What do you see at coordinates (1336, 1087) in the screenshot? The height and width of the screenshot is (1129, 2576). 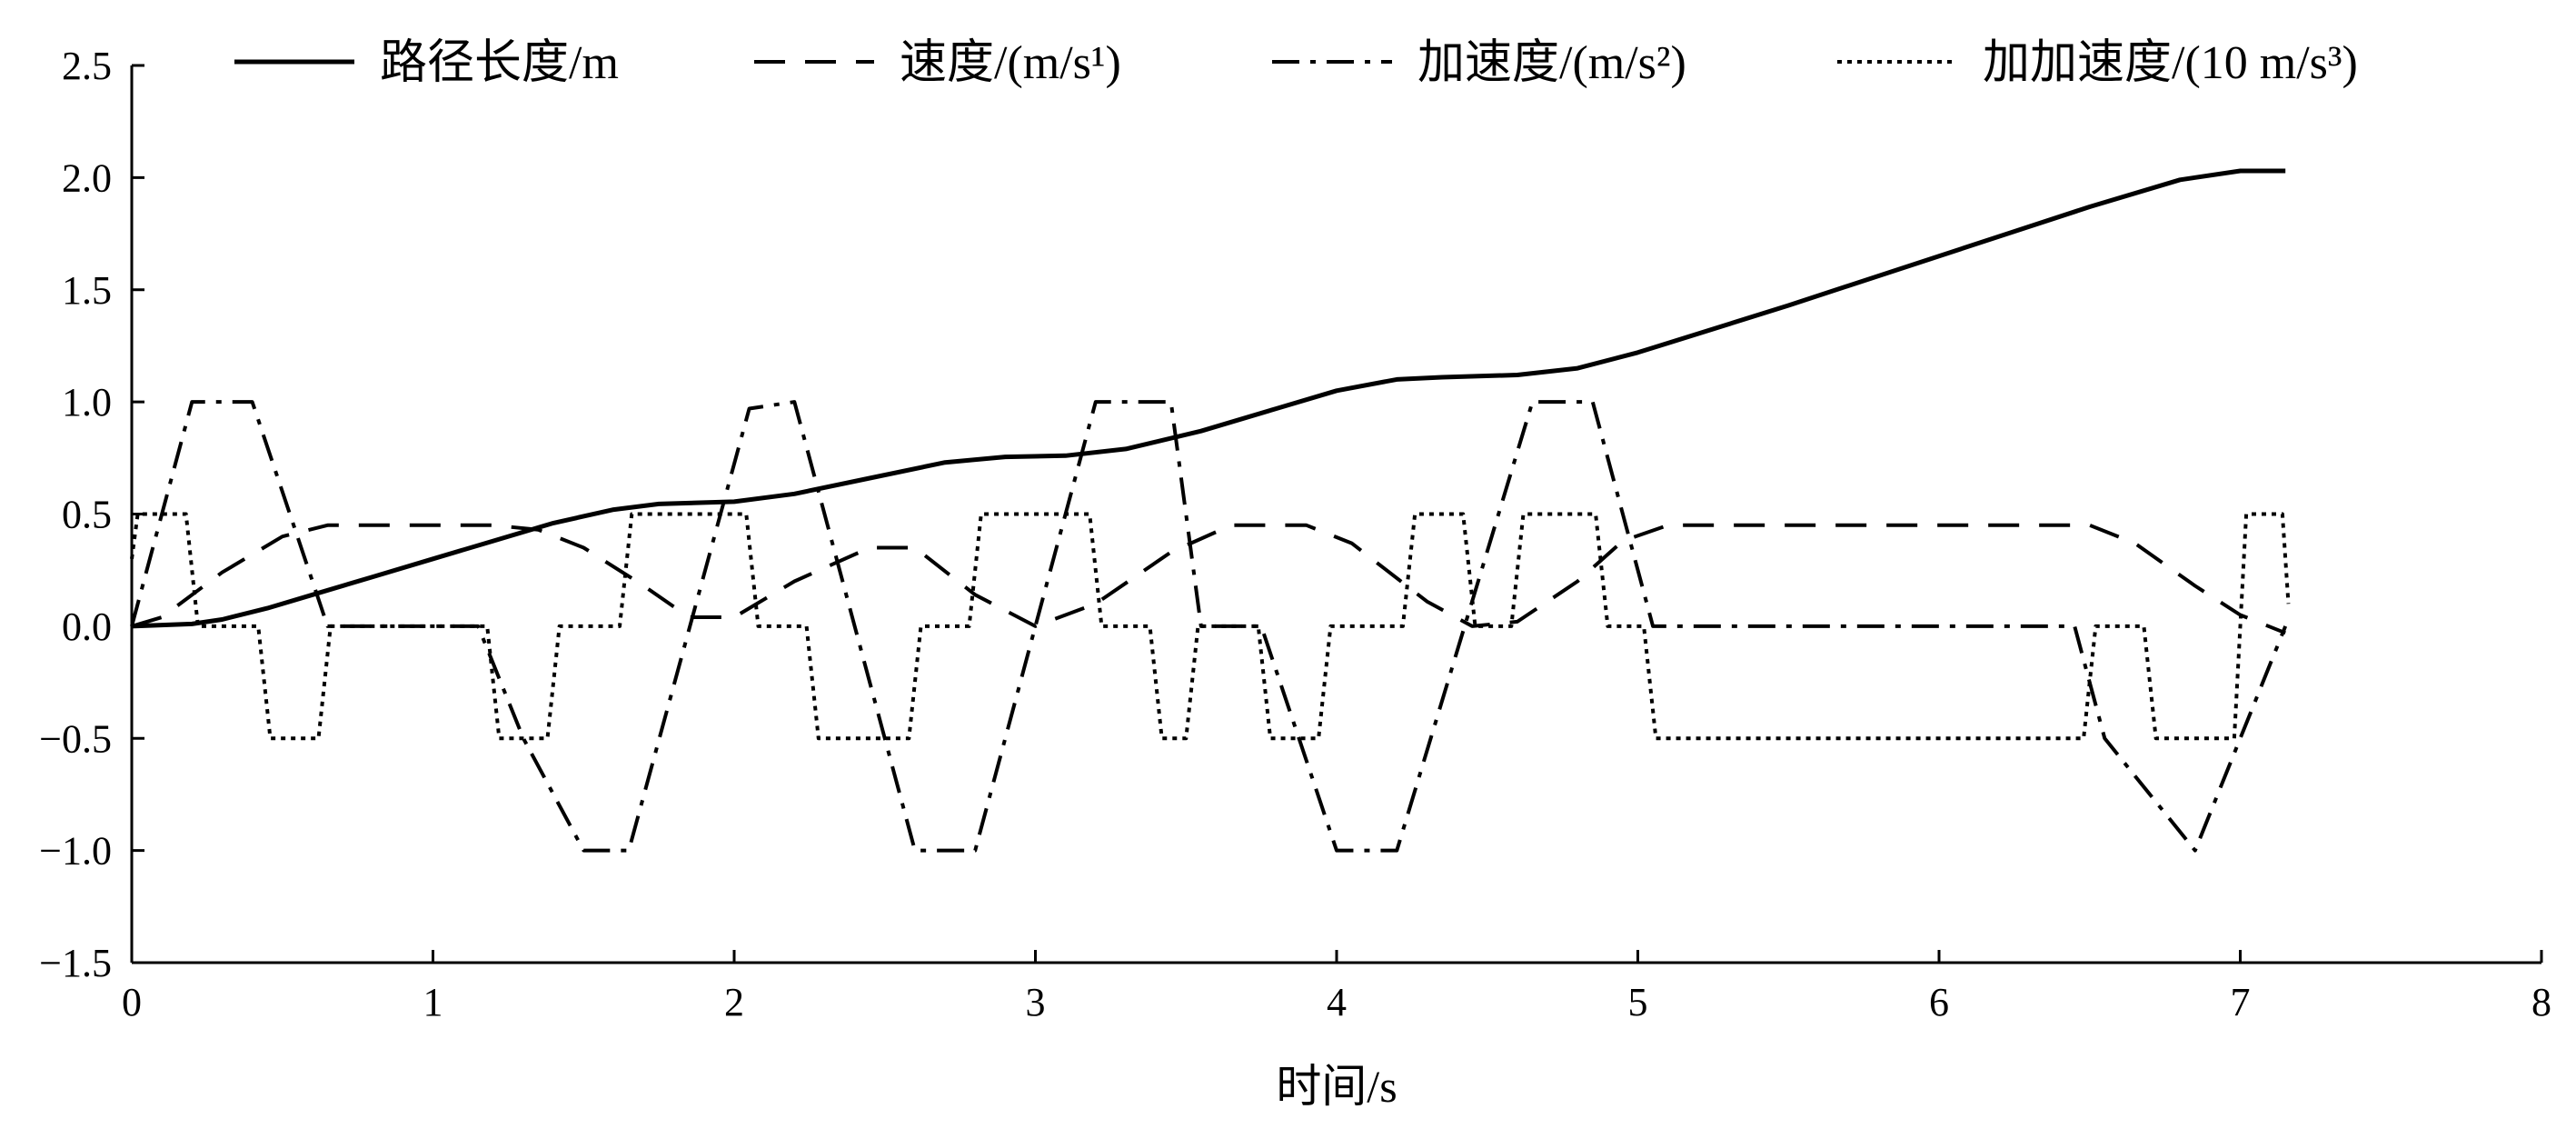 I see `x-axis-title: 时间/s` at bounding box center [1336, 1087].